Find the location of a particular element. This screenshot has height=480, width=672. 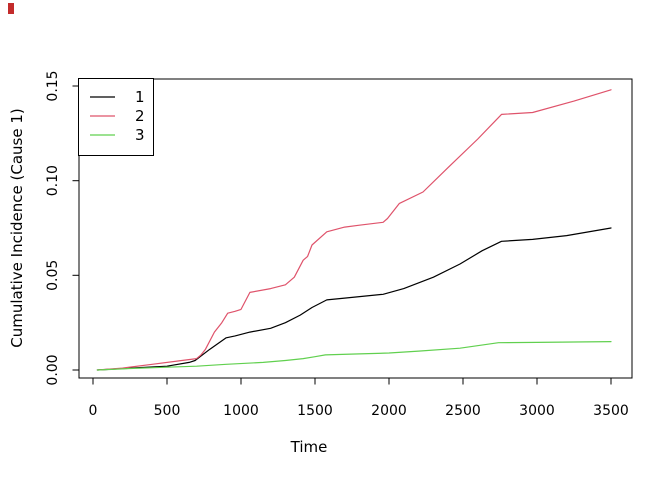

x-tick-label: 1500 is located at coordinates (315, 411).